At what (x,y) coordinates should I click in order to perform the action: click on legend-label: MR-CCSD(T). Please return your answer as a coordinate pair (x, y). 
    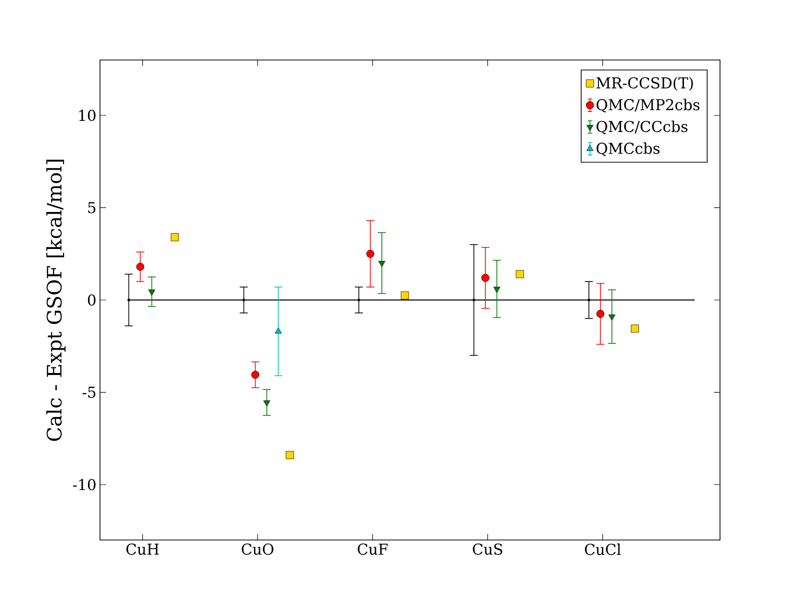
    Looking at the image, I should click on (644, 83).